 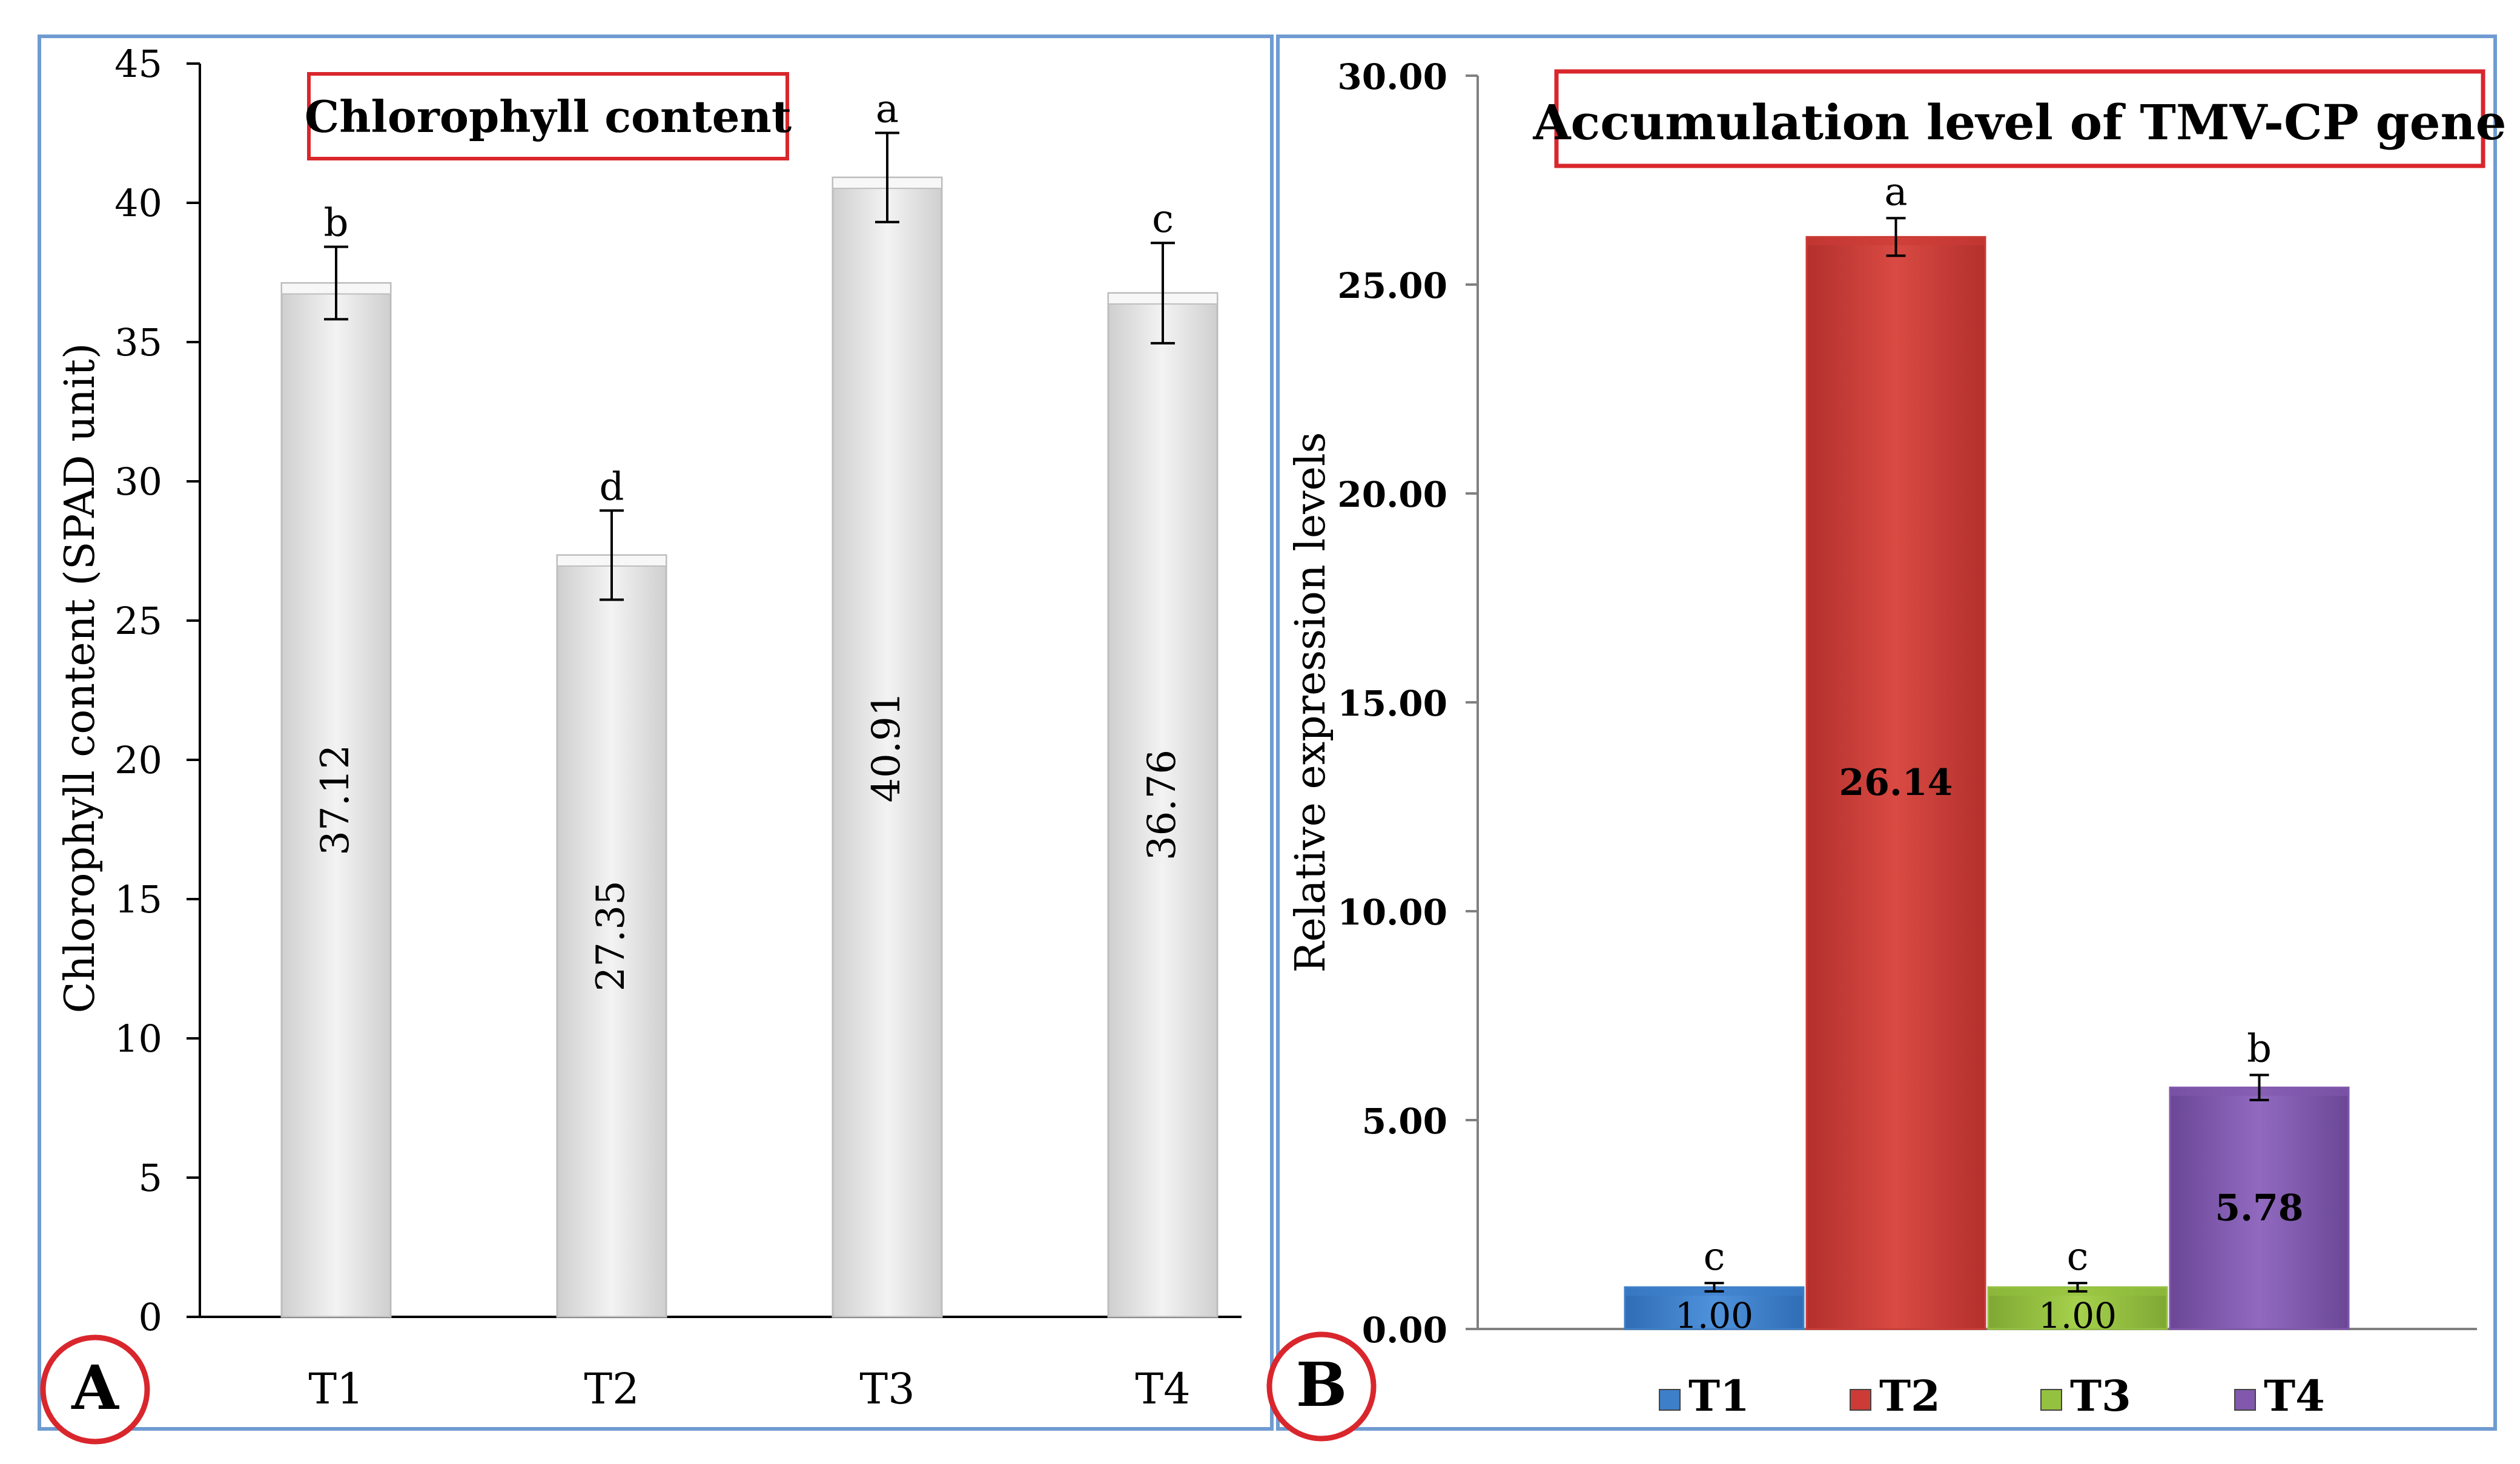 What do you see at coordinates (80, 678) in the screenshot?
I see `panel-a-y-axis-label: Chlorophyll content (SPAD unit)` at bounding box center [80, 678].